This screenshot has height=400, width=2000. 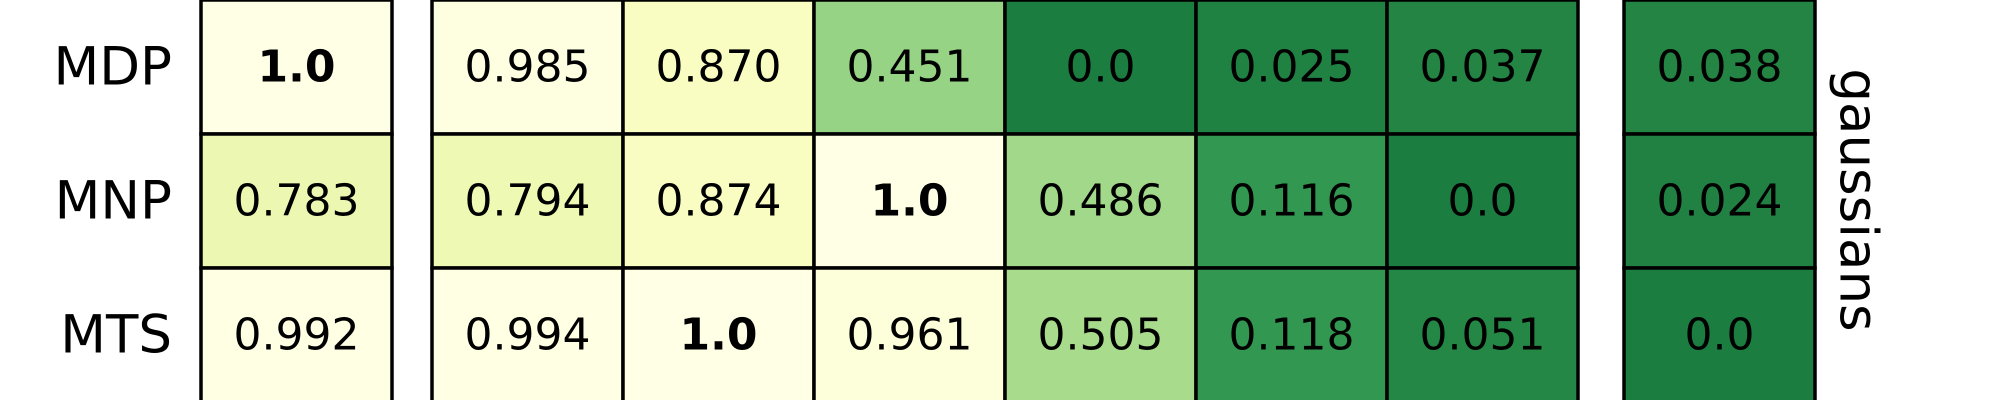 I want to click on cell-value-label: 0.024, so click(x=1720, y=201).